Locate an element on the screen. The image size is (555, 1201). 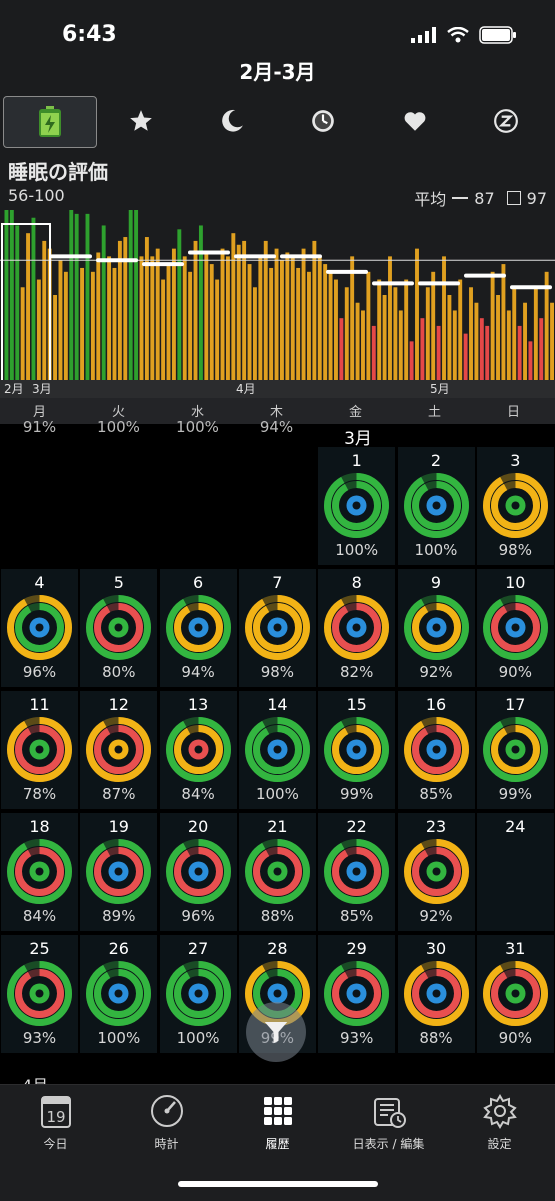
calendar-day: 16 85% is located at coordinates (436, 750).